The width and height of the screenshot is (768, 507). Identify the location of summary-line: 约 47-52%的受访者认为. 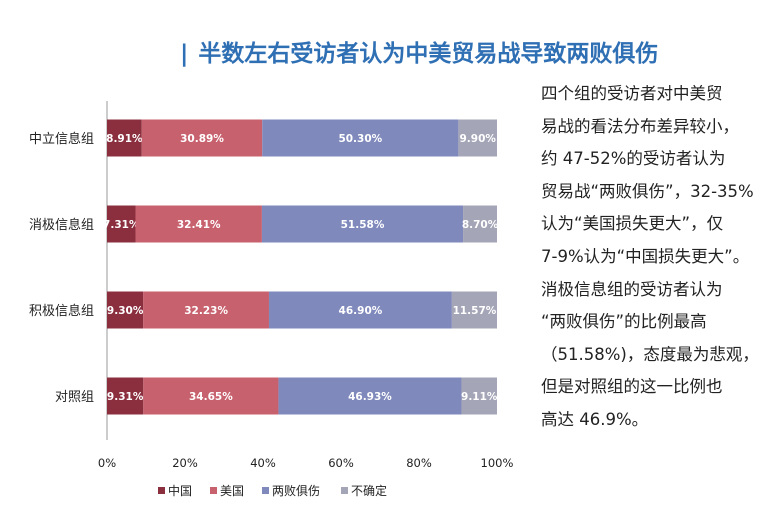
(633, 159).